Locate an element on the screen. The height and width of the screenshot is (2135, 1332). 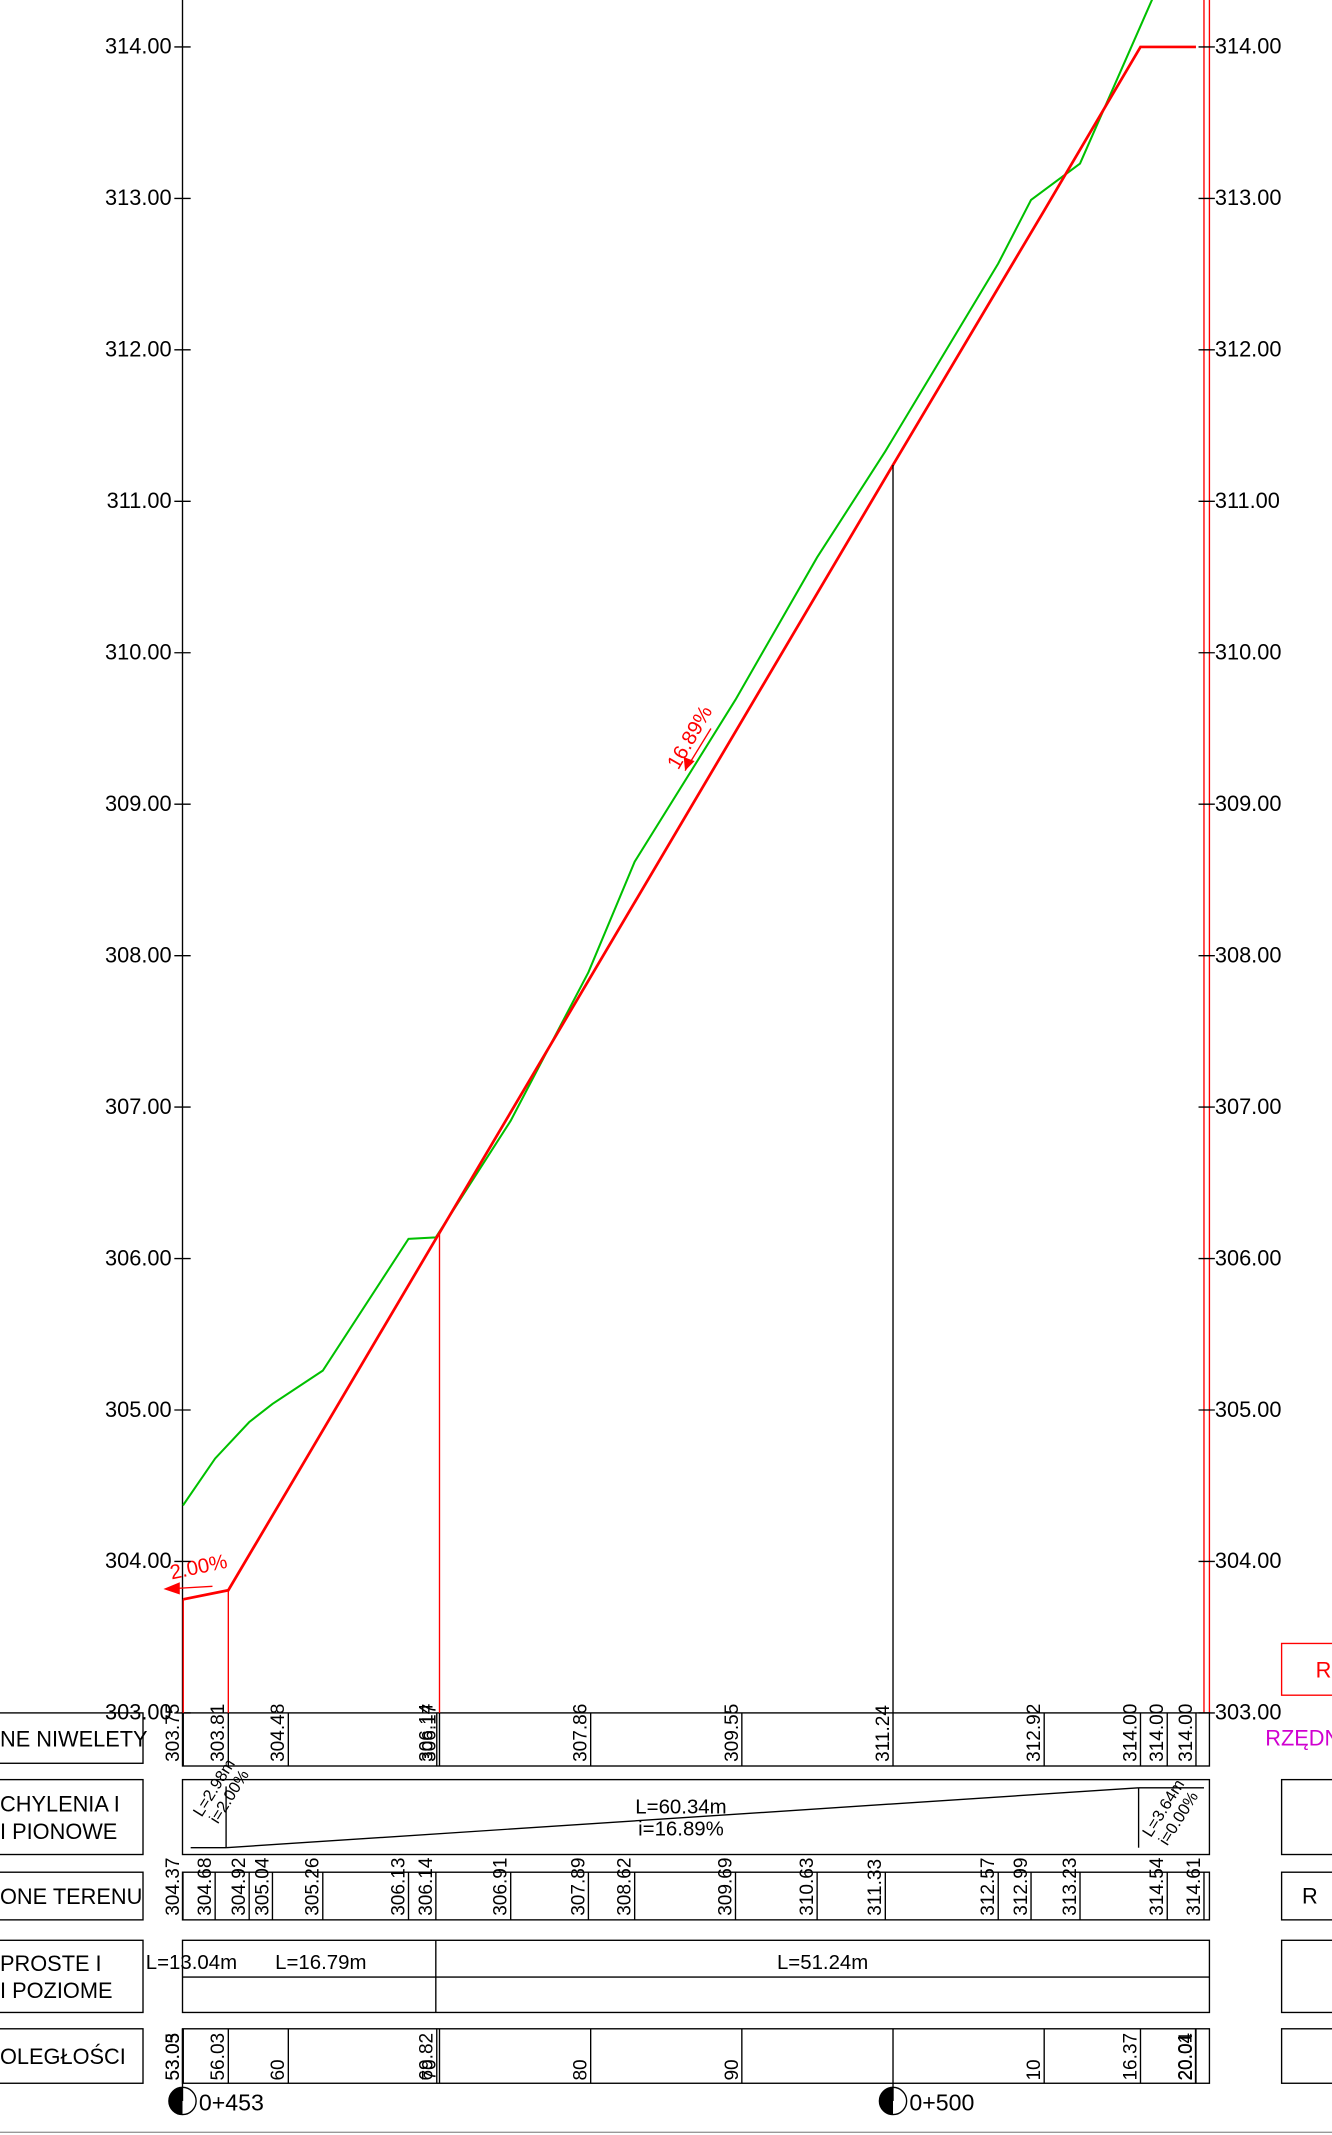
right-label: RZ is located at coordinates (1324, 1670).